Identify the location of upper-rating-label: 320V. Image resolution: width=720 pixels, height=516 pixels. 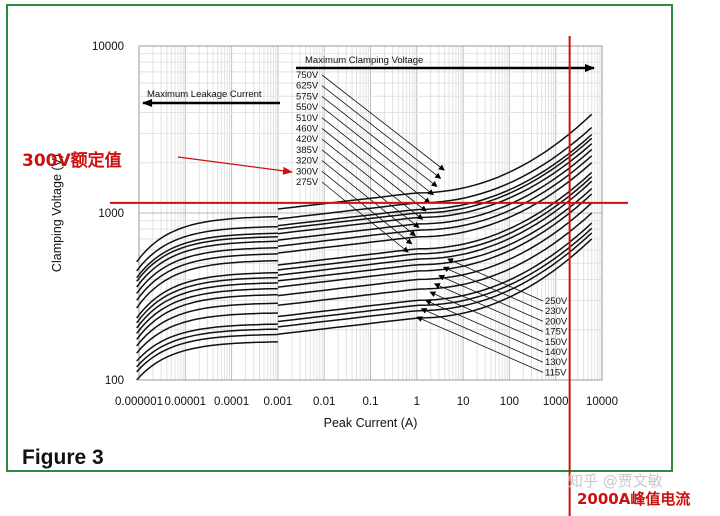
(307, 161).